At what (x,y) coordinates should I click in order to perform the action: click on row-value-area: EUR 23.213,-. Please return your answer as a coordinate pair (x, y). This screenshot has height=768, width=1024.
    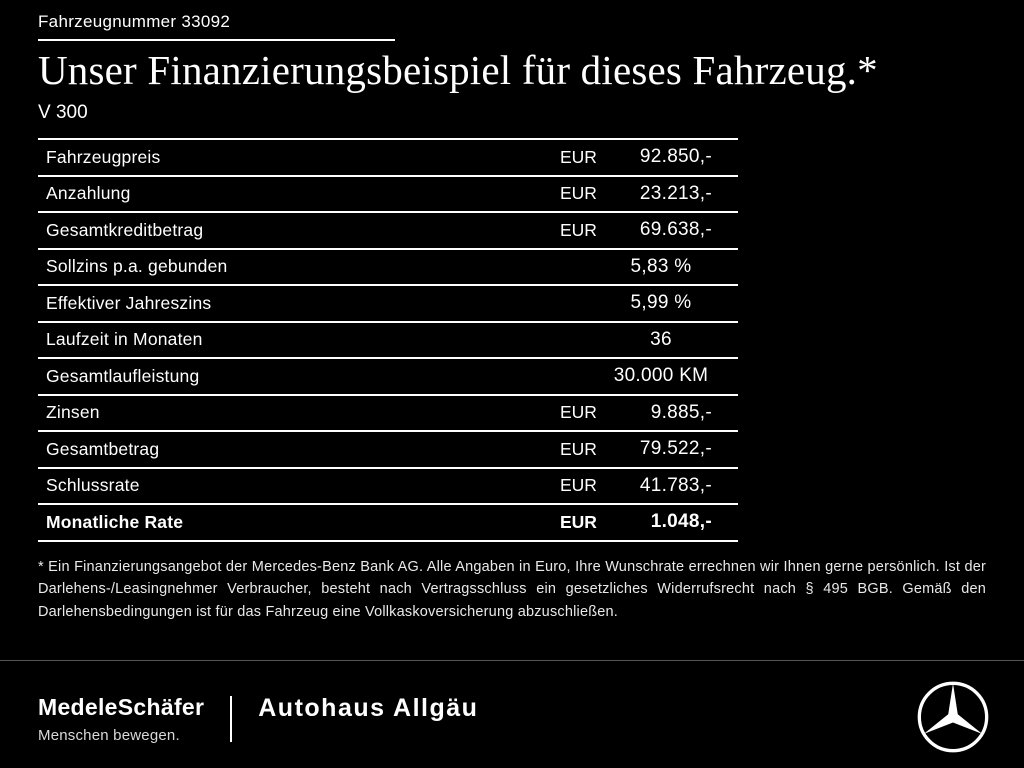
    Looking at the image, I should click on (639, 194).